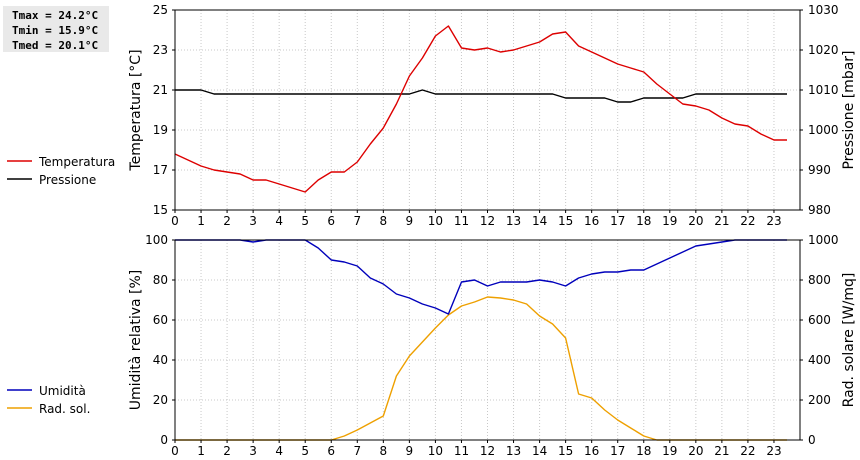 The image size is (860, 460). What do you see at coordinates (643, 221) in the screenshot?
I see `top-xtick-label-18: 18` at bounding box center [643, 221].